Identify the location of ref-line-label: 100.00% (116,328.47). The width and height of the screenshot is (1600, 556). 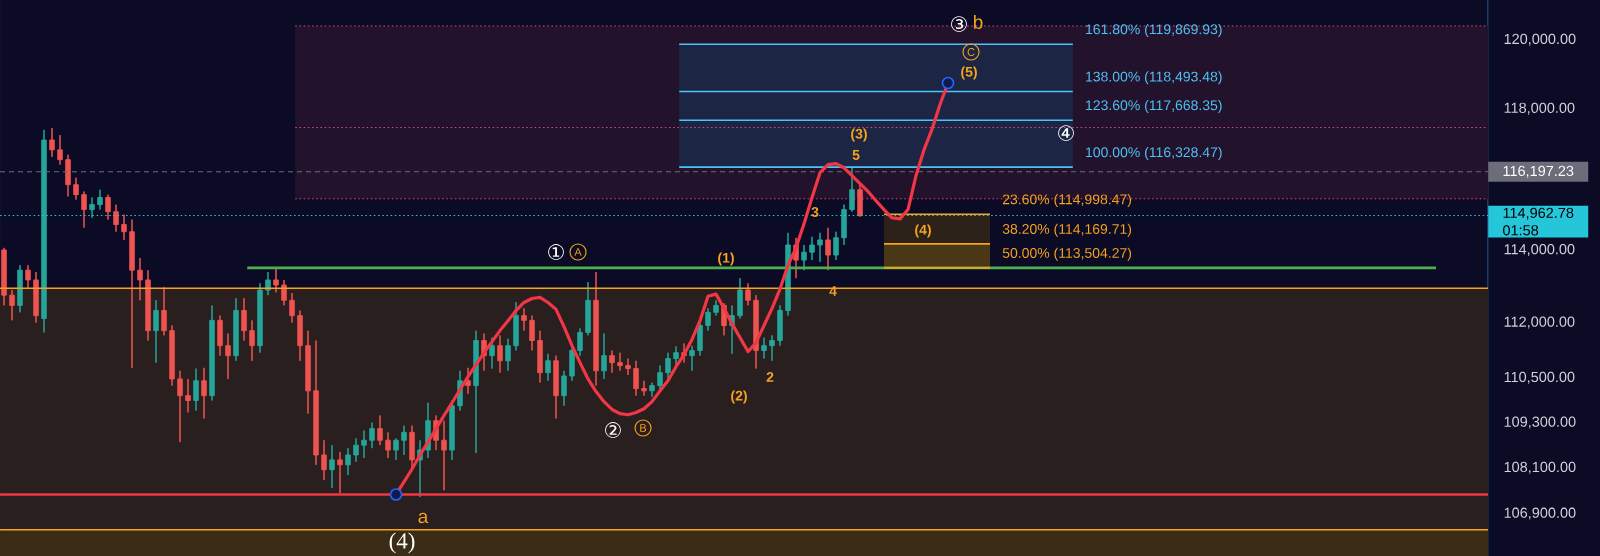
(1154, 153).